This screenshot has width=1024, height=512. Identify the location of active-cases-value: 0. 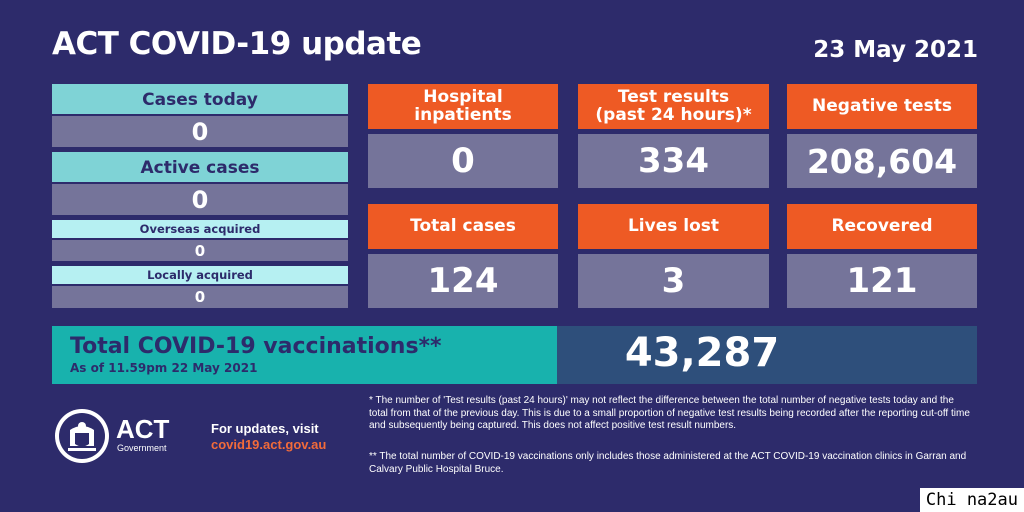
(200, 199).